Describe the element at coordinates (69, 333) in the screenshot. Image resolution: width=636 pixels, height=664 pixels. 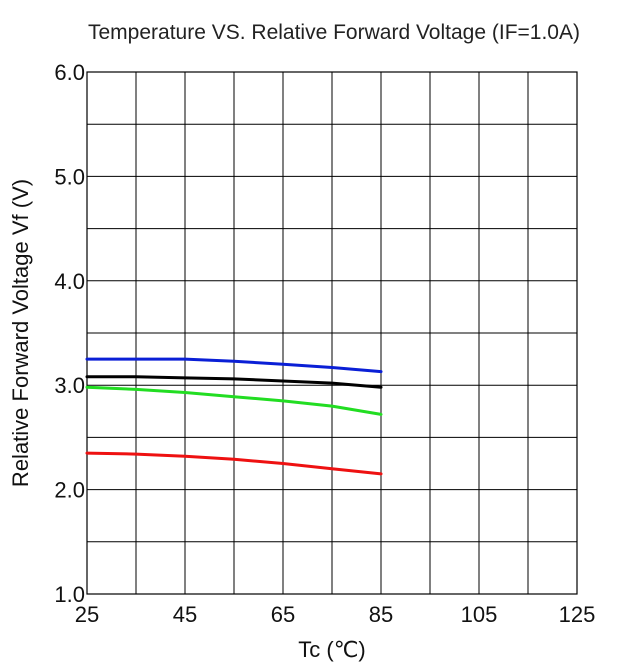
I see `y-tick-labels: 1.0 2.0 3.0 4.0 5.0 6.0` at that location.